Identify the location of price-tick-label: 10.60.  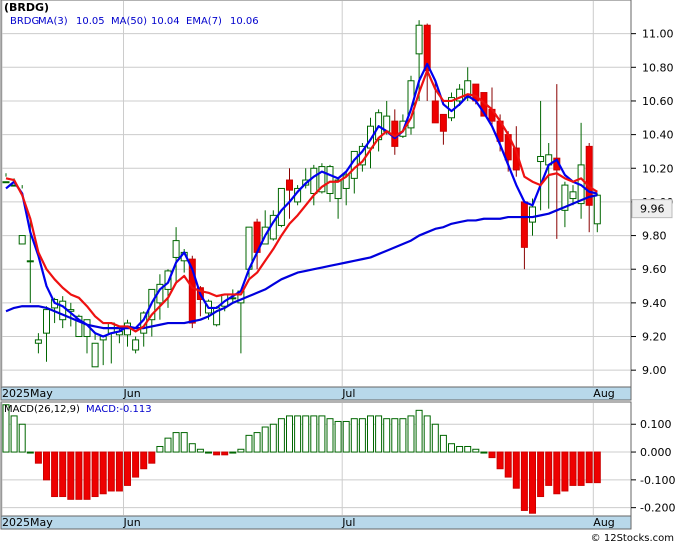
(658, 101).